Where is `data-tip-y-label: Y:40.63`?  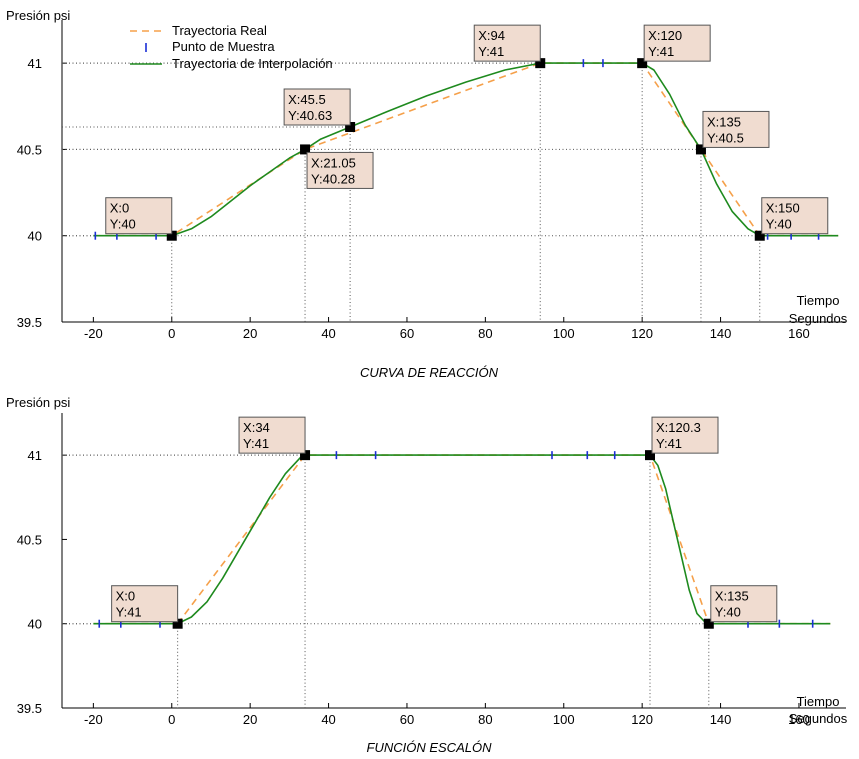
data-tip-y-label: Y:40.63 is located at coordinates (310, 115).